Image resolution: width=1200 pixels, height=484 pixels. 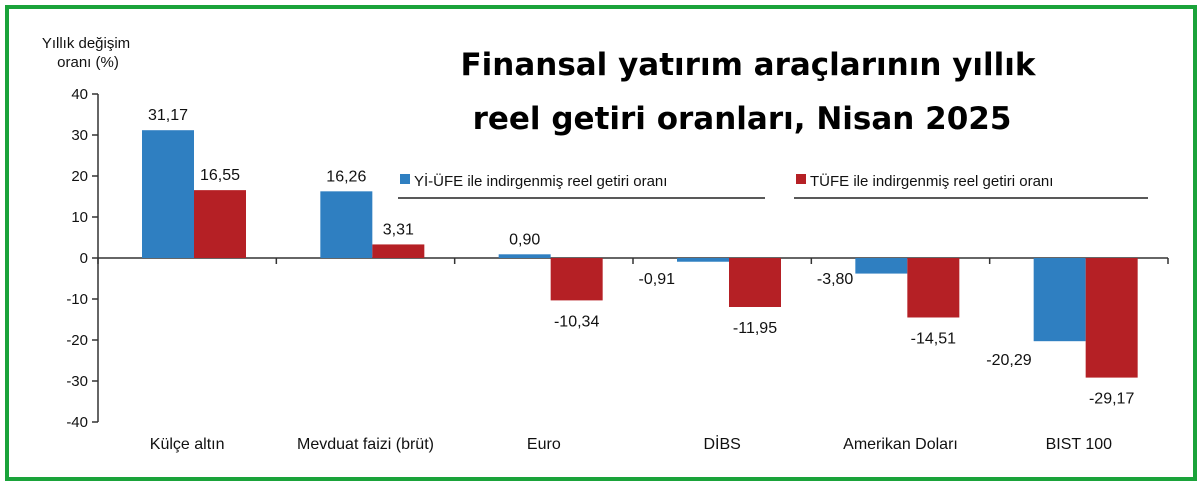 I want to click on y-tick-label: -40, so click(x=77, y=422).